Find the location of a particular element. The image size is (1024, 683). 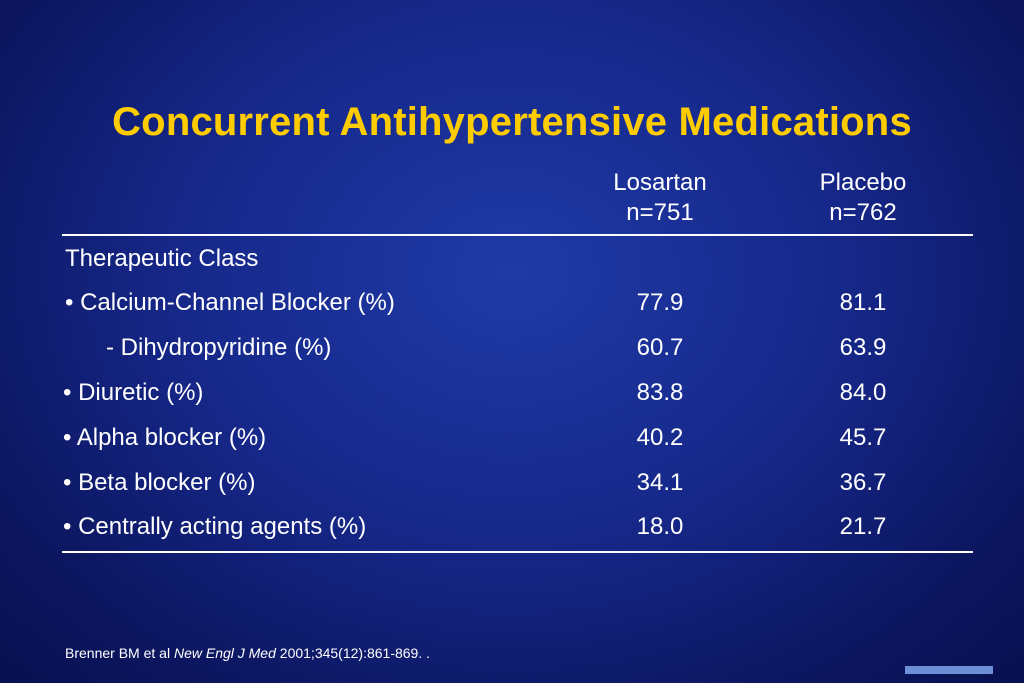

table-row: • Alpha blocker (%) 40.2 45.7 is located at coordinates (512, 440).